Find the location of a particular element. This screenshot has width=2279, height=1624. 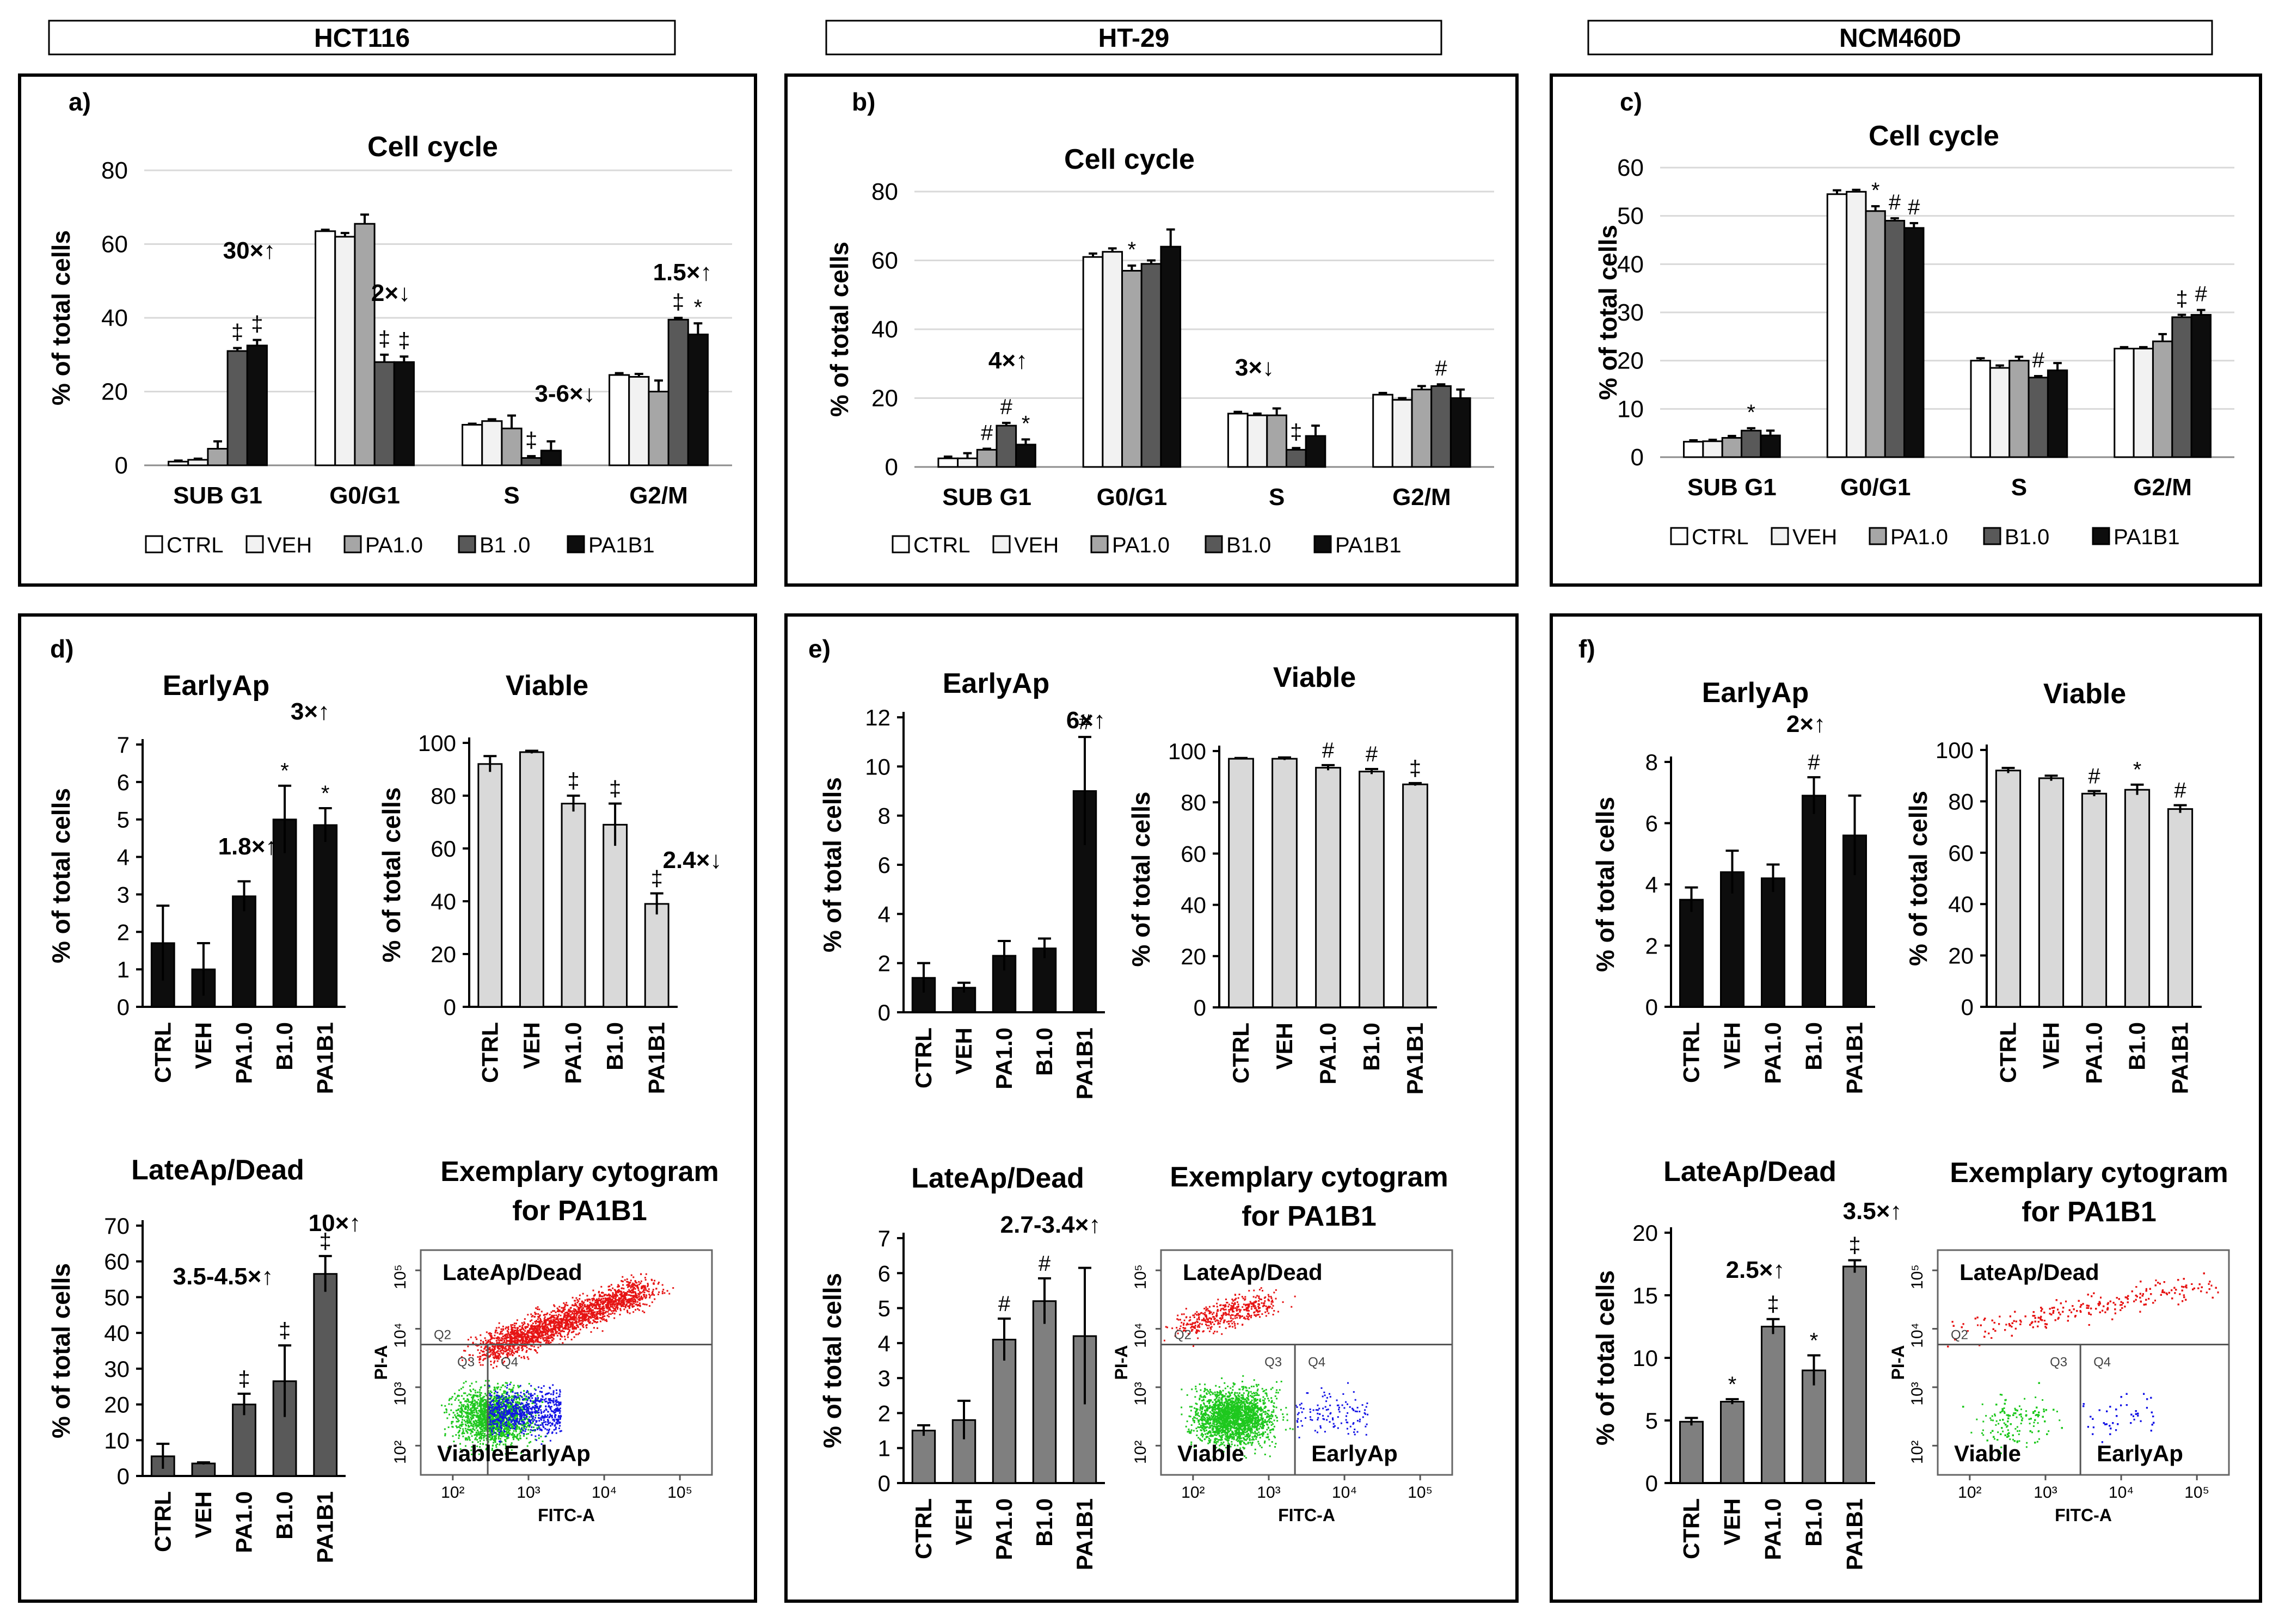

significance-mark: # is located at coordinates (2180, 790).